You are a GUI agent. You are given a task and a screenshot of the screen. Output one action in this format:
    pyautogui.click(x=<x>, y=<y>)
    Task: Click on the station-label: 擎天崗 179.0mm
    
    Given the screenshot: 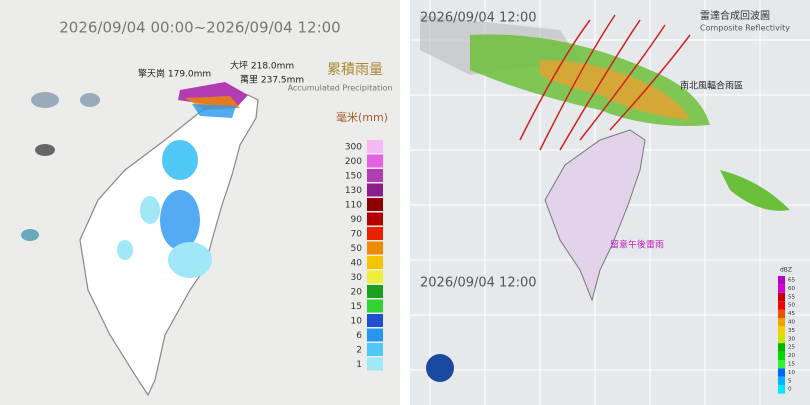 What is the action you would take?
    pyautogui.click(x=174, y=74)
    